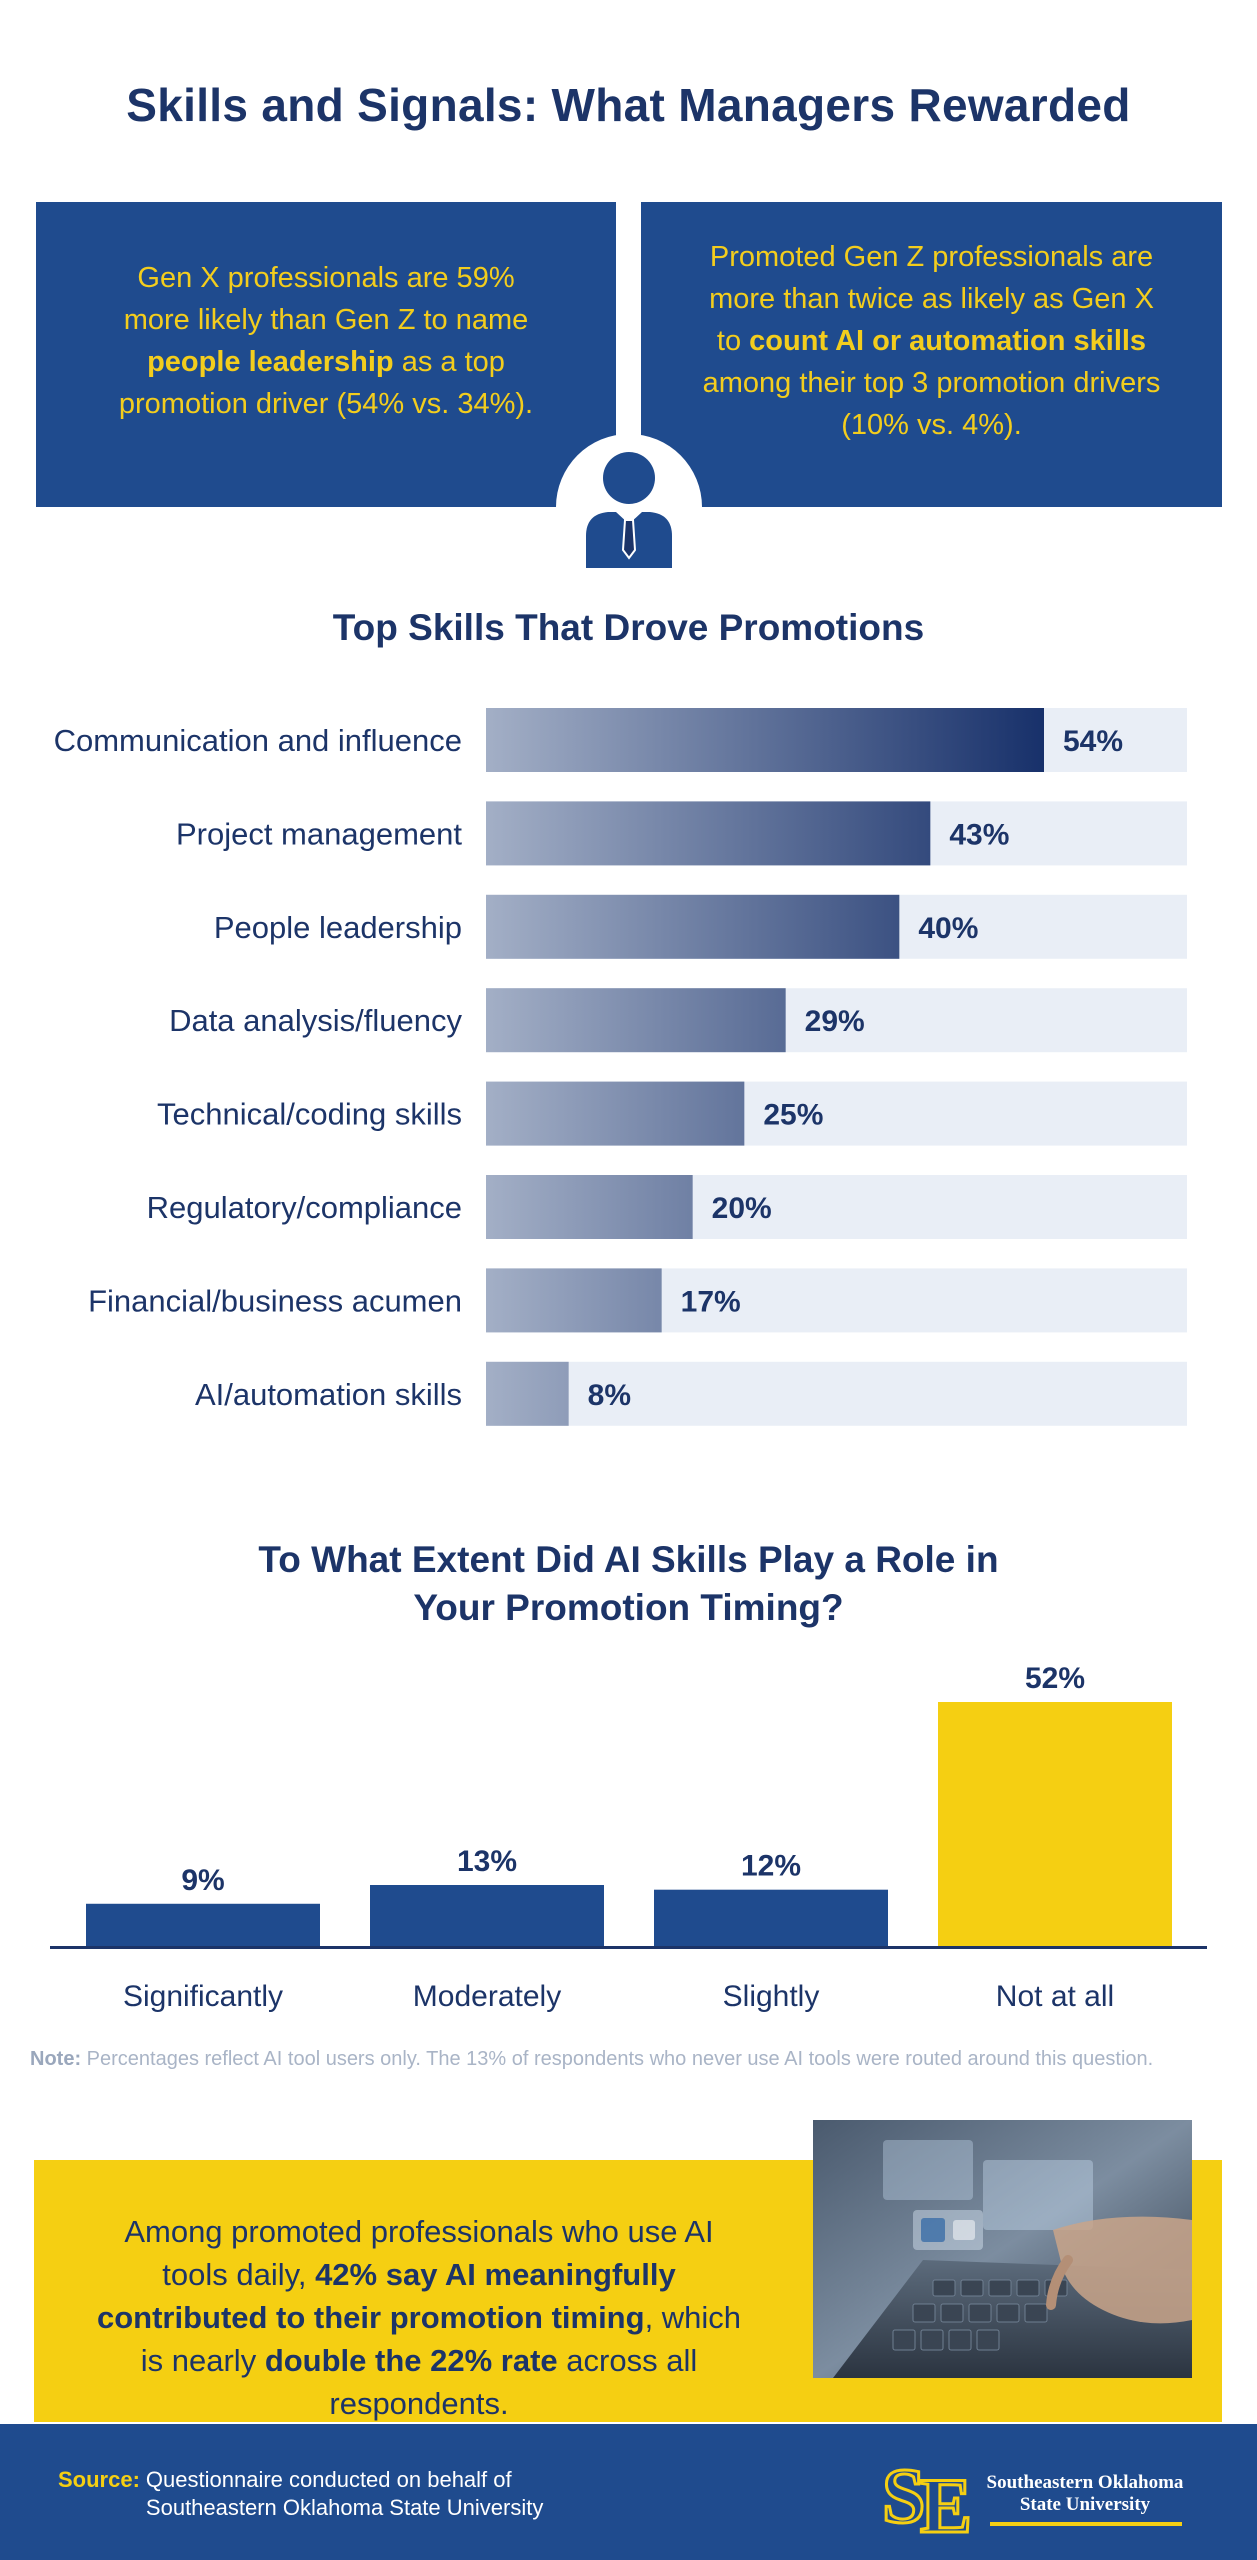 The height and width of the screenshot is (2560, 1257). What do you see at coordinates (441, 2339) in the screenshot?
I see `callout-part: , which is nearly` at bounding box center [441, 2339].